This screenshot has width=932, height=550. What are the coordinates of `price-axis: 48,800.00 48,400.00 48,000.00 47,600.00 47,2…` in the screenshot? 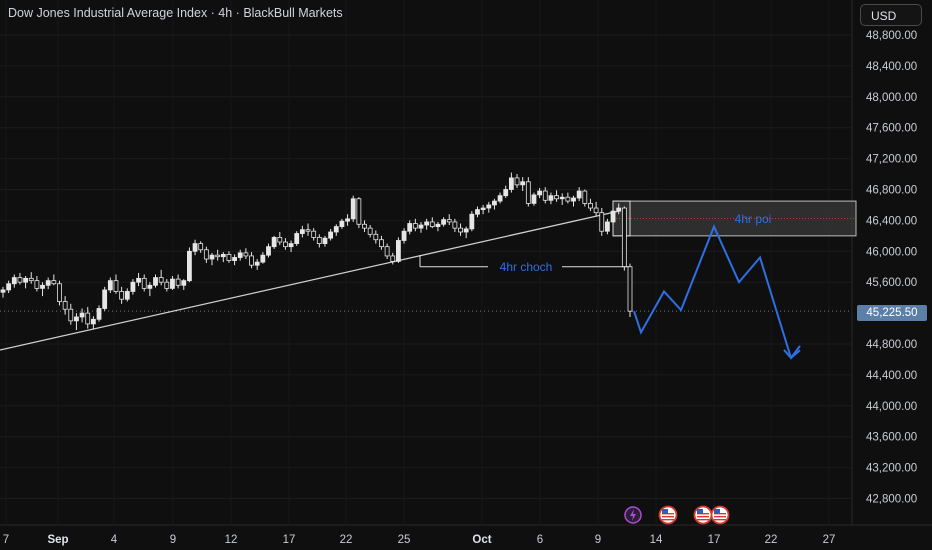 It's located at (891, 268).